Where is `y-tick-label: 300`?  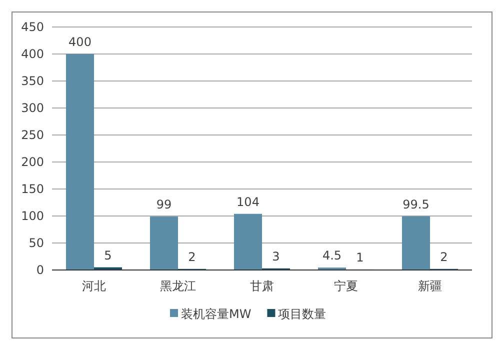 y-tick-label: 300 is located at coordinates (32, 108).